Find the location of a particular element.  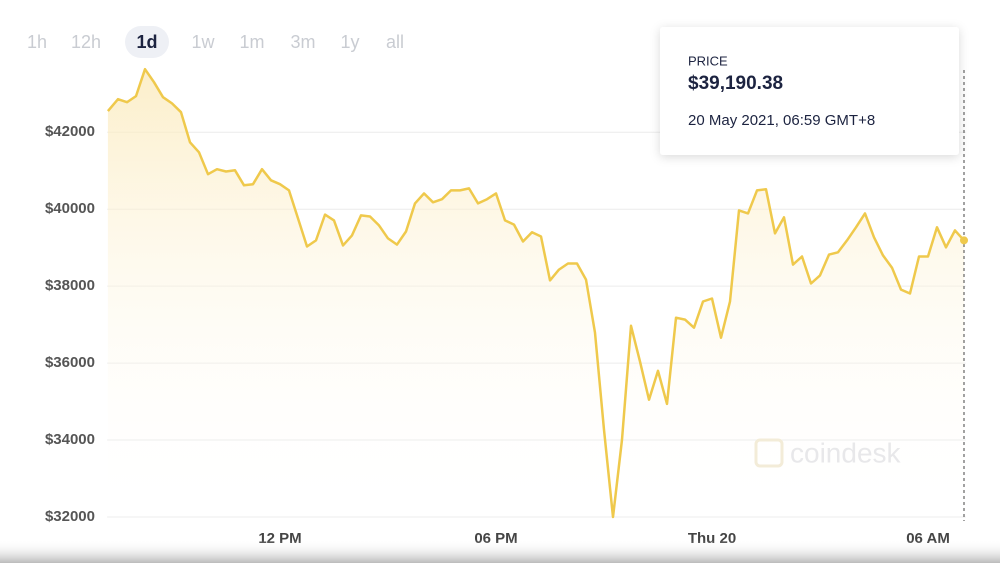

y-tick-label: $36000 is located at coordinates (70, 362).